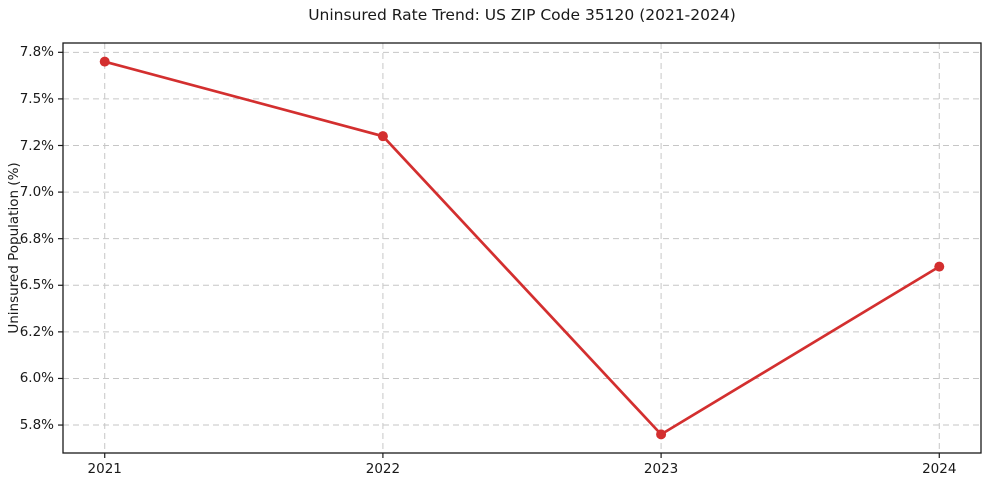 The height and width of the screenshot is (490, 989). I want to click on y-tick-label: 7.2%, so click(36, 145).